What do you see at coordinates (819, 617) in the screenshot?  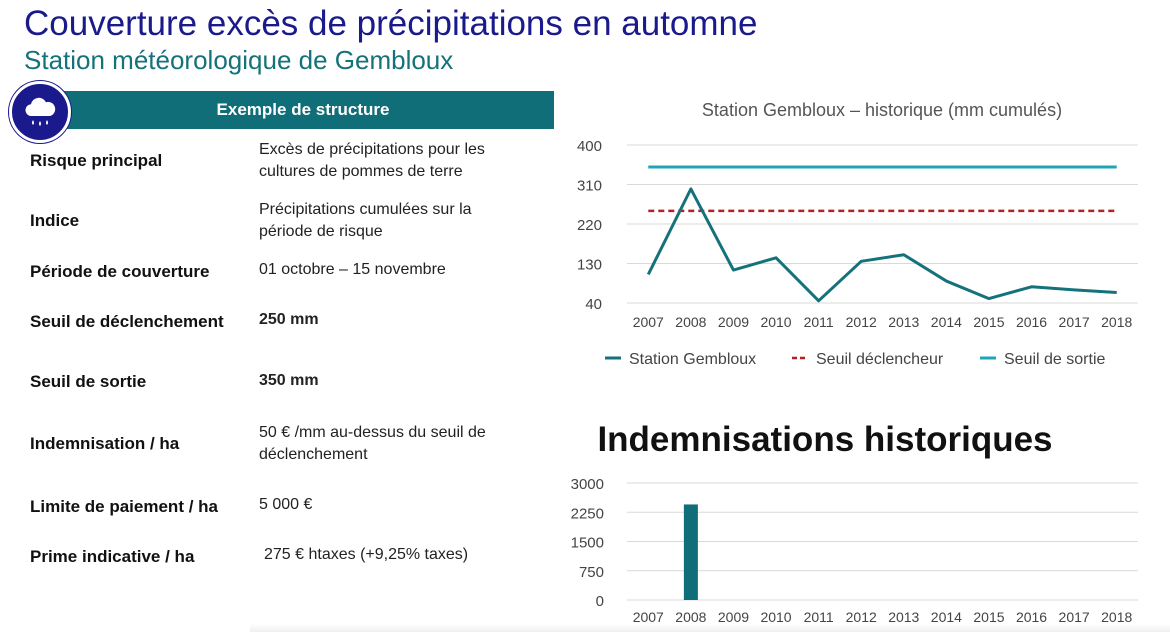 I see `bar-chart-x-tick: 2011` at bounding box center [819, 617].